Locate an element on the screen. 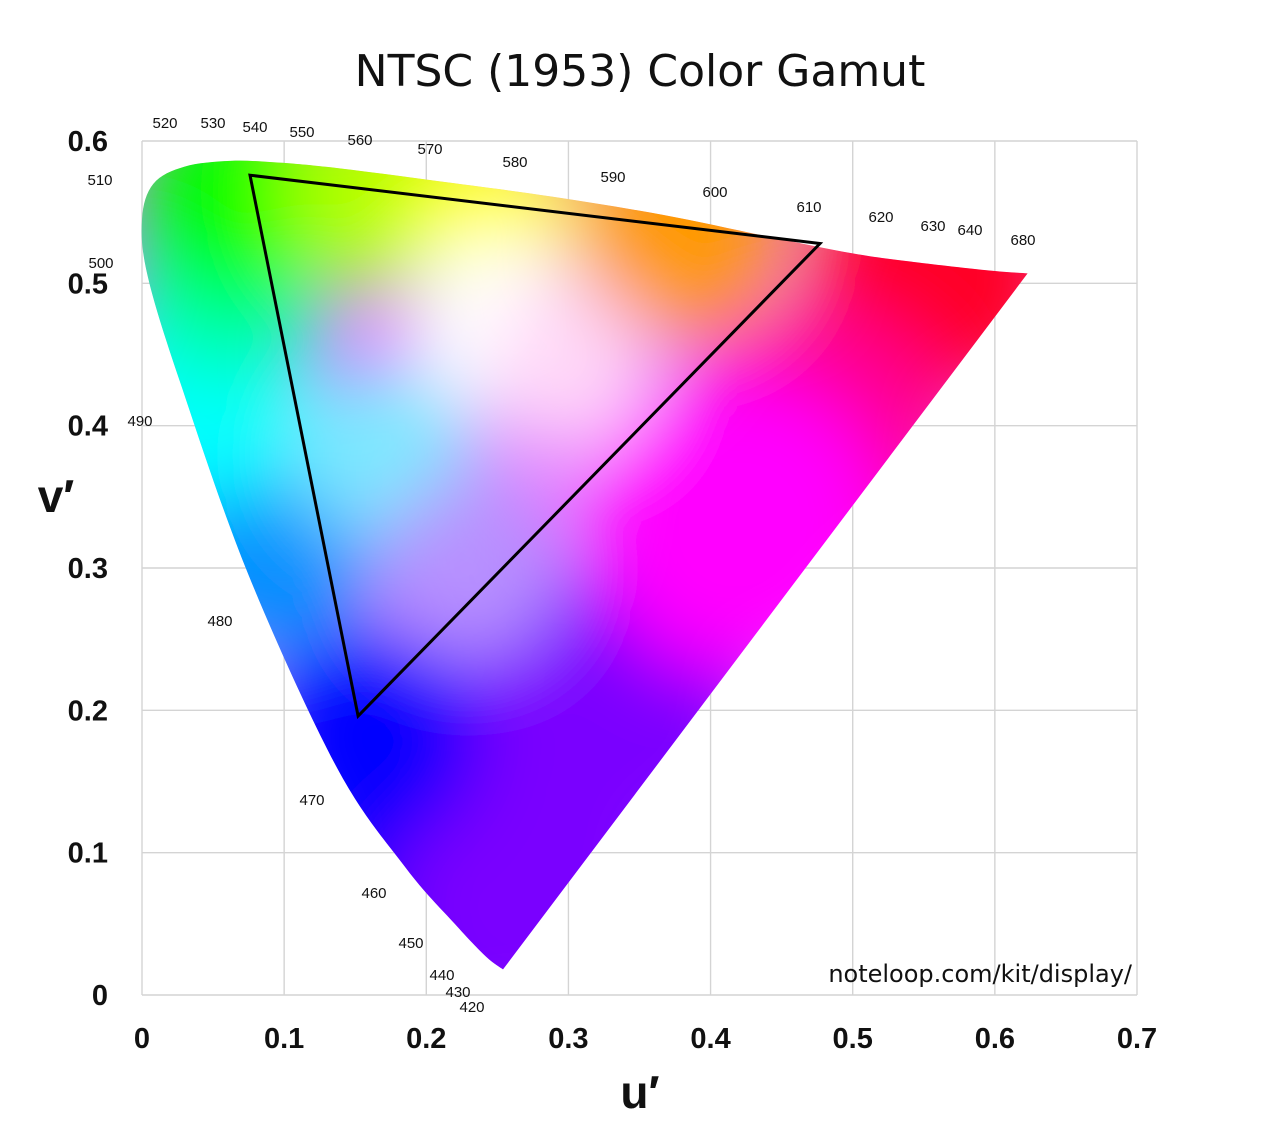  x-axis-label: u′ is located at coordinates (639, 1092).